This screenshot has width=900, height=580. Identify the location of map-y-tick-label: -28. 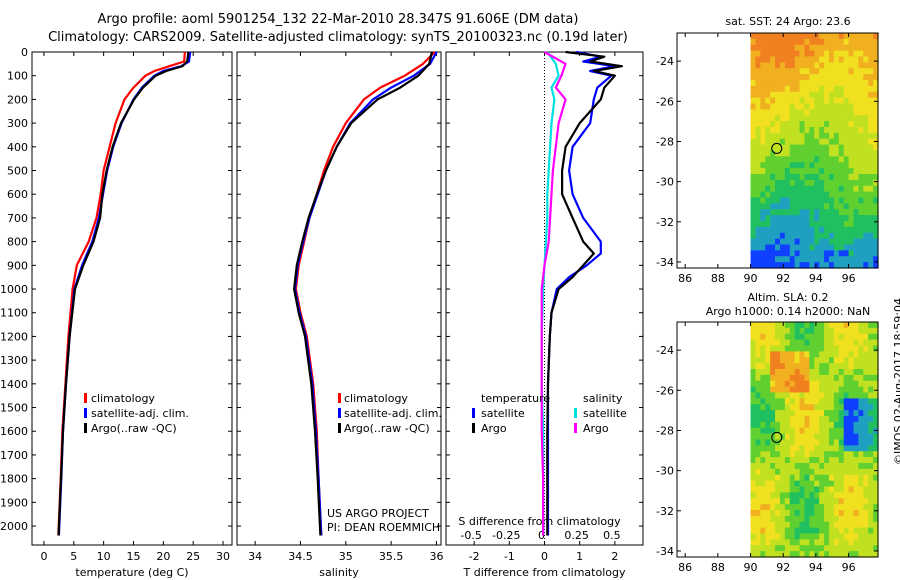
(665, 141).